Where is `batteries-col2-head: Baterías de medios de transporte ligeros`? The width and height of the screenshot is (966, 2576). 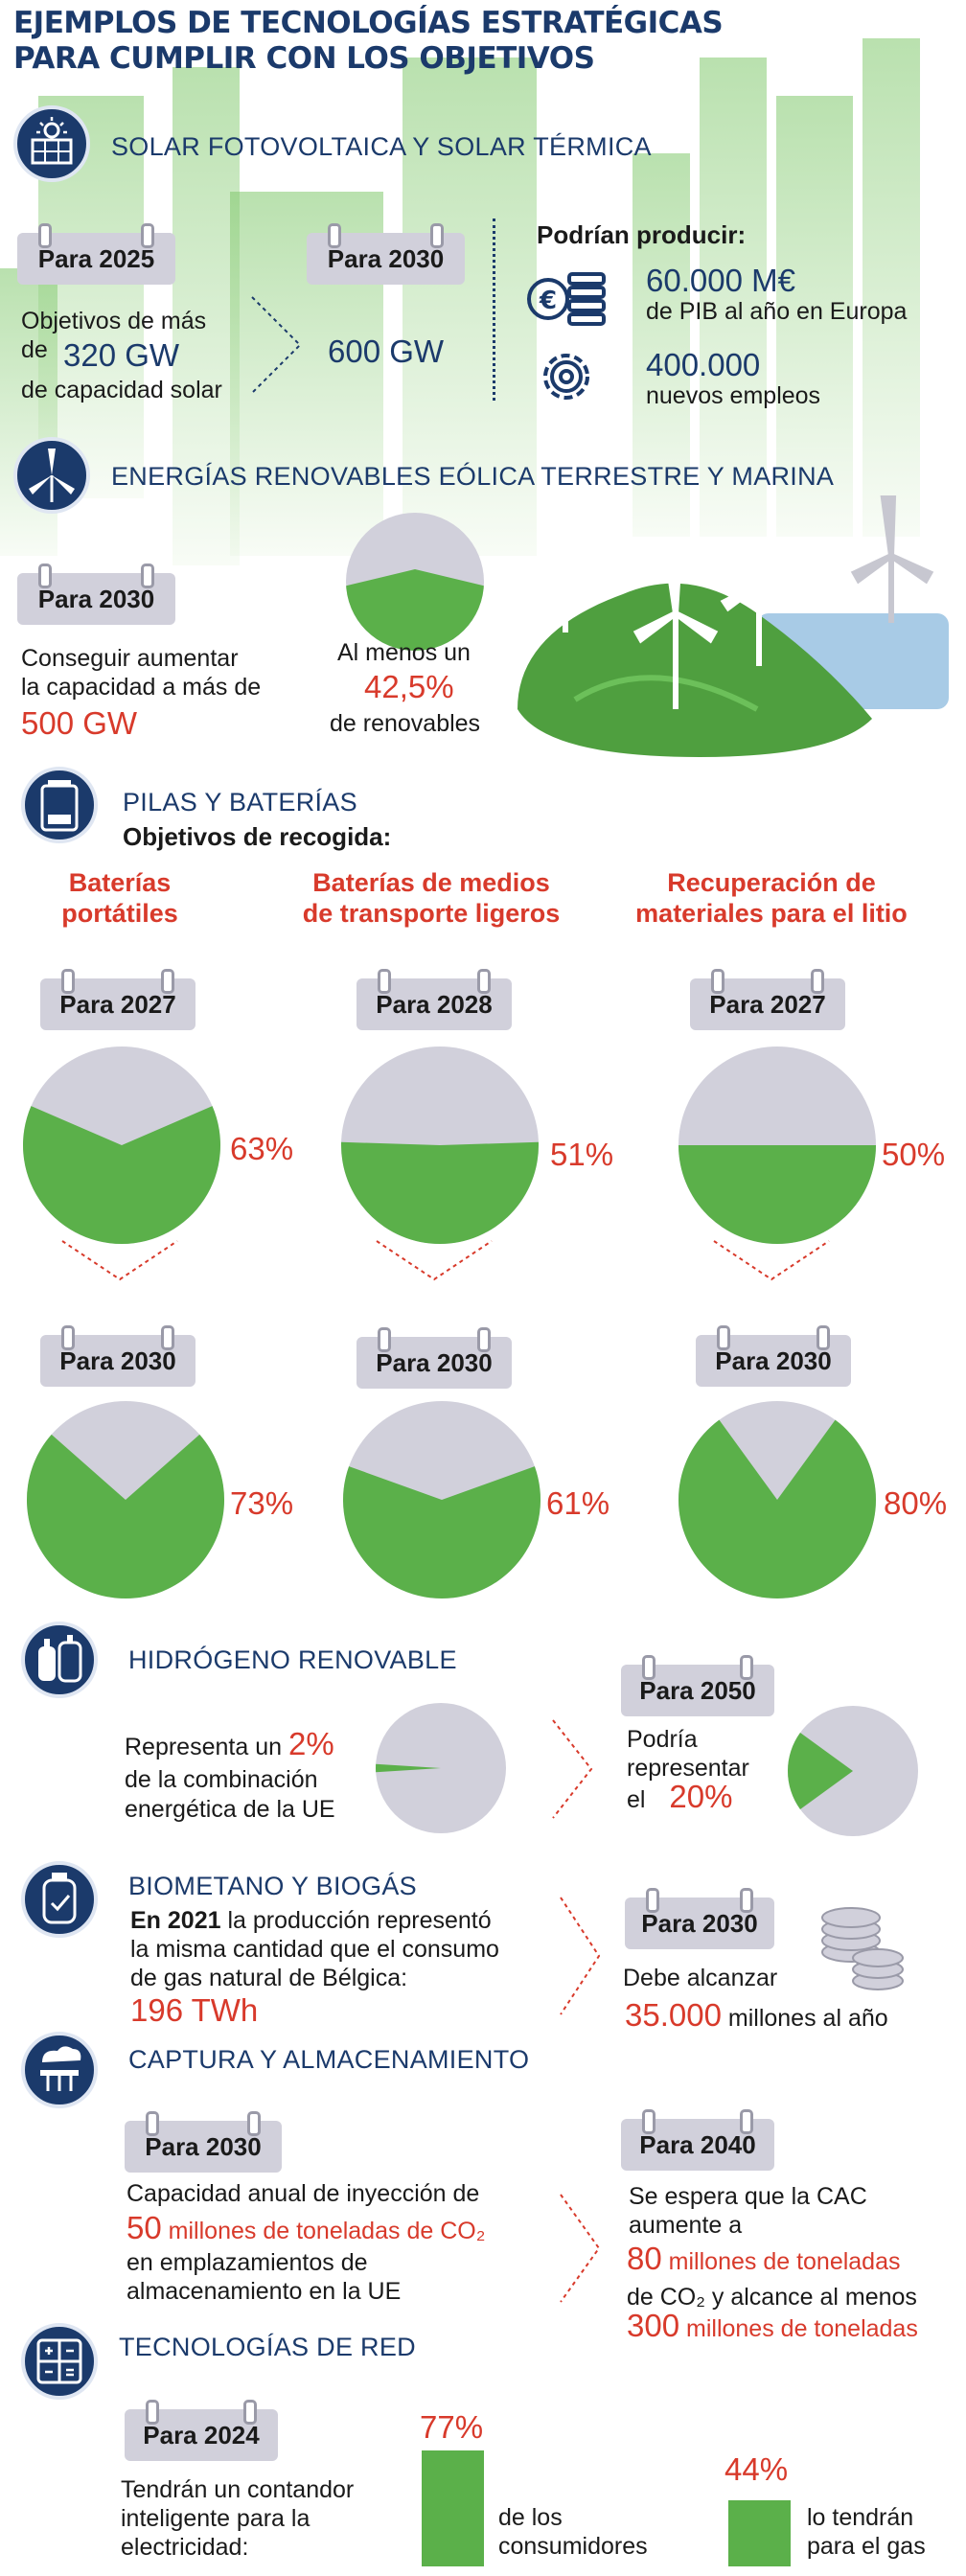 batteries-col2-head: Baterías de medios de transporte ligeros is located at coordinates (431, 898).